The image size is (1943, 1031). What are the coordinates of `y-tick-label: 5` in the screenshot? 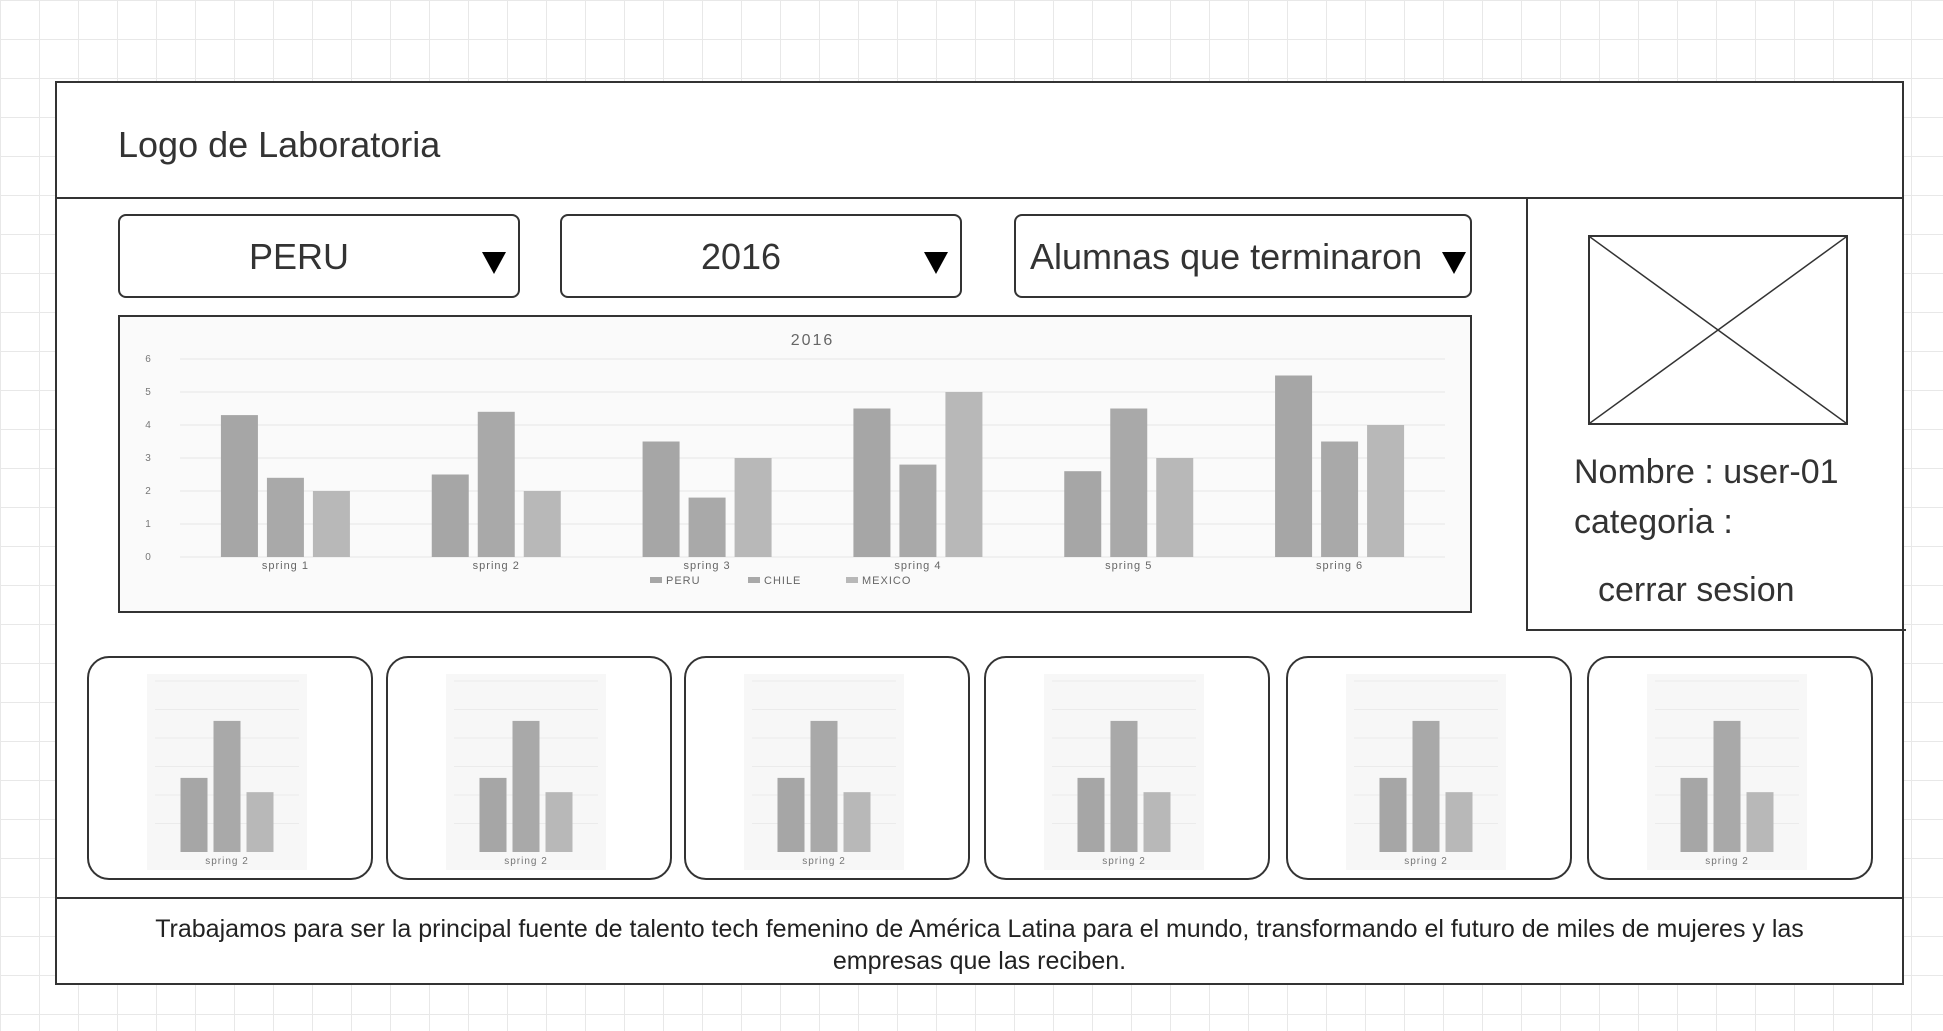 It's located at (148, 392).